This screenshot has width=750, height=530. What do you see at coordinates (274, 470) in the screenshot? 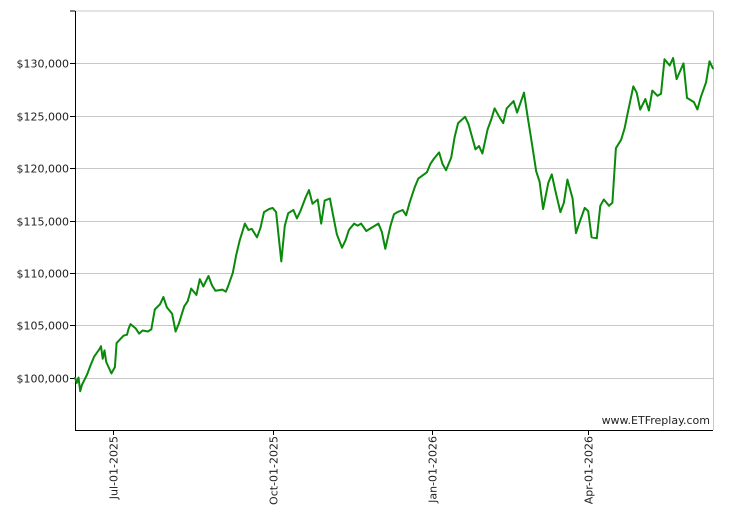
I see `x-tick-label: Oct-01-2025` at bounding box center [274, 470].